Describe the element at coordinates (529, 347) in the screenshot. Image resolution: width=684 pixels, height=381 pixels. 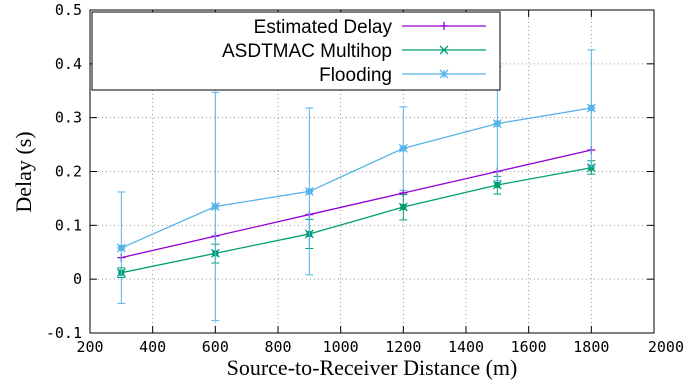
I see `x-tick-label: 1600` at that location.